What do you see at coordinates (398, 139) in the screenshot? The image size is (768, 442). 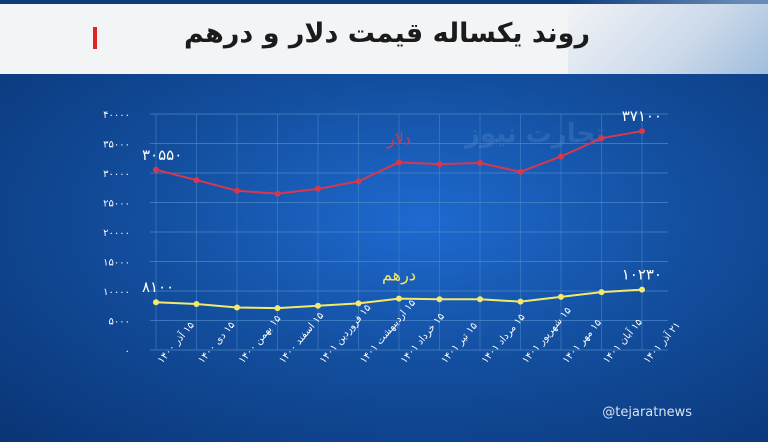 I see `series-name-dollar: دلار` at bounding box center [398, 139].